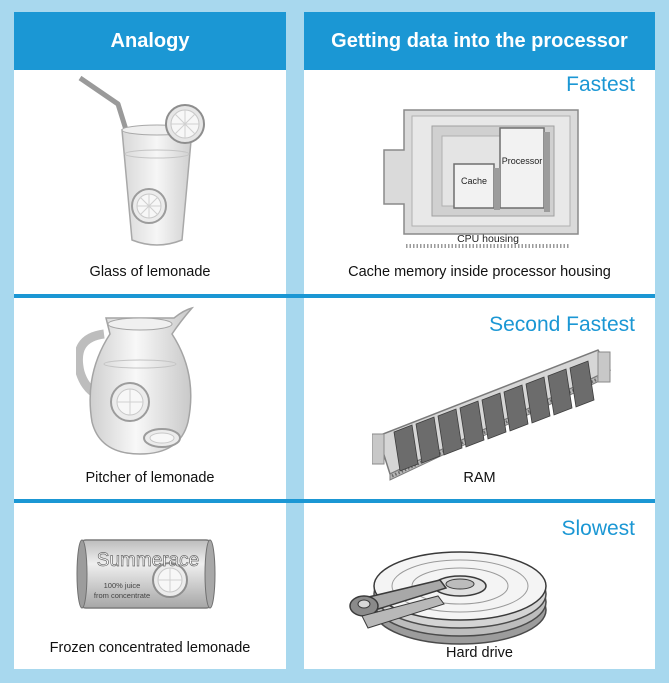 This screenshot has width=669, height=683. What do you see at coordinates (122, 595) in the screenshot?
I see `juice-label-2: from concentrate` at bounding box center [122, 595].